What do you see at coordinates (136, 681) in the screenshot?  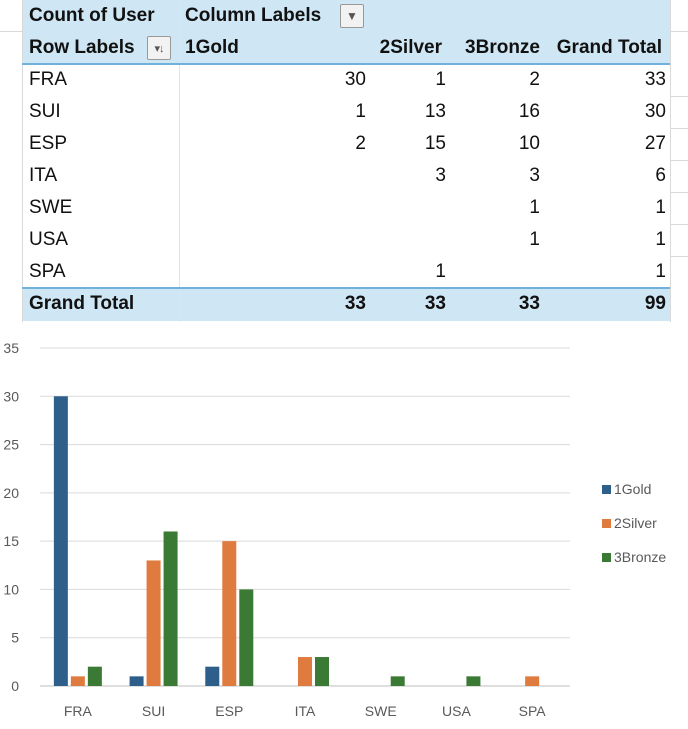 I see `bar-sui-1gold` at bounding box center [136, 681].